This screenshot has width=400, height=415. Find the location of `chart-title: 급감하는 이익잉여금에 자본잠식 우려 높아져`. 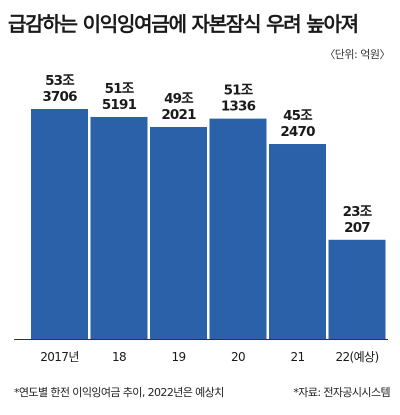

chart-title: 급감하는 이익잉여금에 자본잠식 우려 높아져 is located at coordinates (183, 24).